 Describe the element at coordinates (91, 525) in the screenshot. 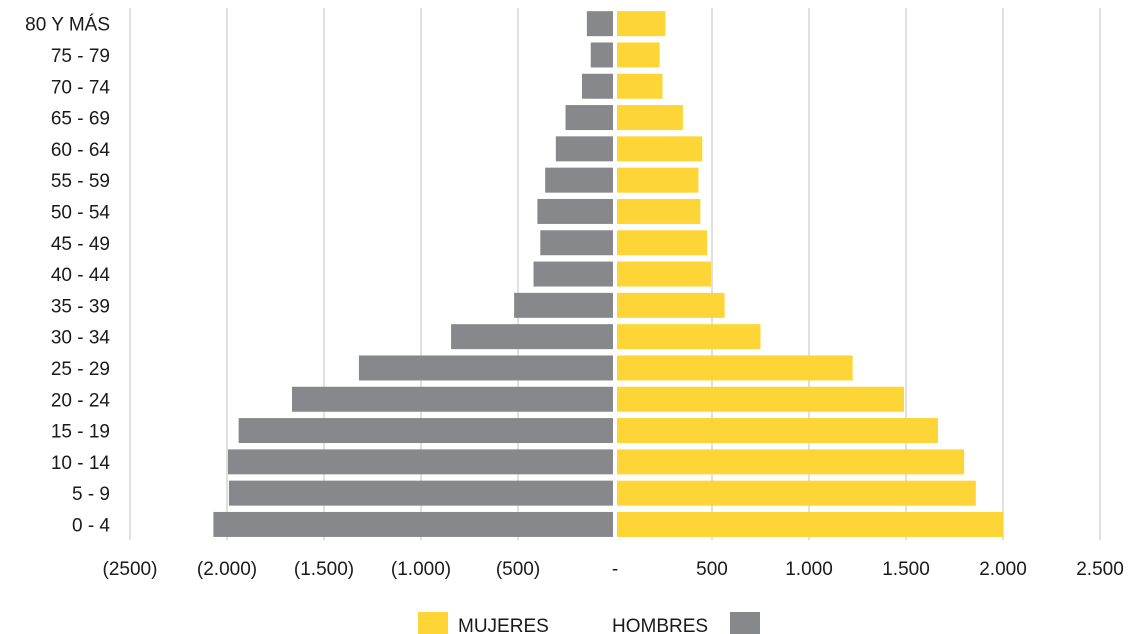

I see `category-label-16: 0 - 4` at that location.